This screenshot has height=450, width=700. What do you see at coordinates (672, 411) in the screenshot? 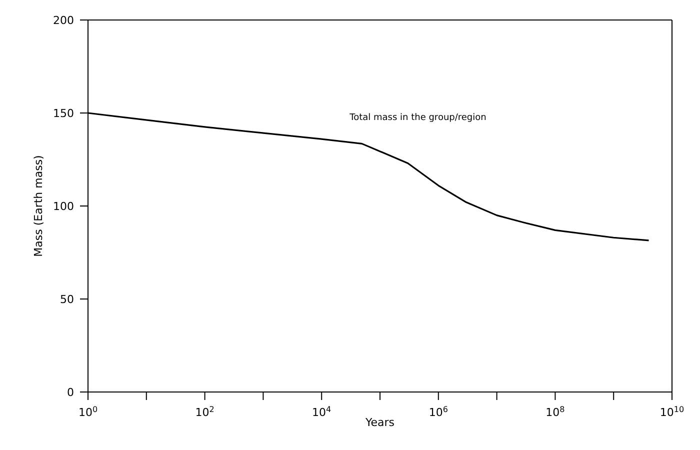
I see `x-tick-label: 10$^{10}$` at bounding box center [672, 411].